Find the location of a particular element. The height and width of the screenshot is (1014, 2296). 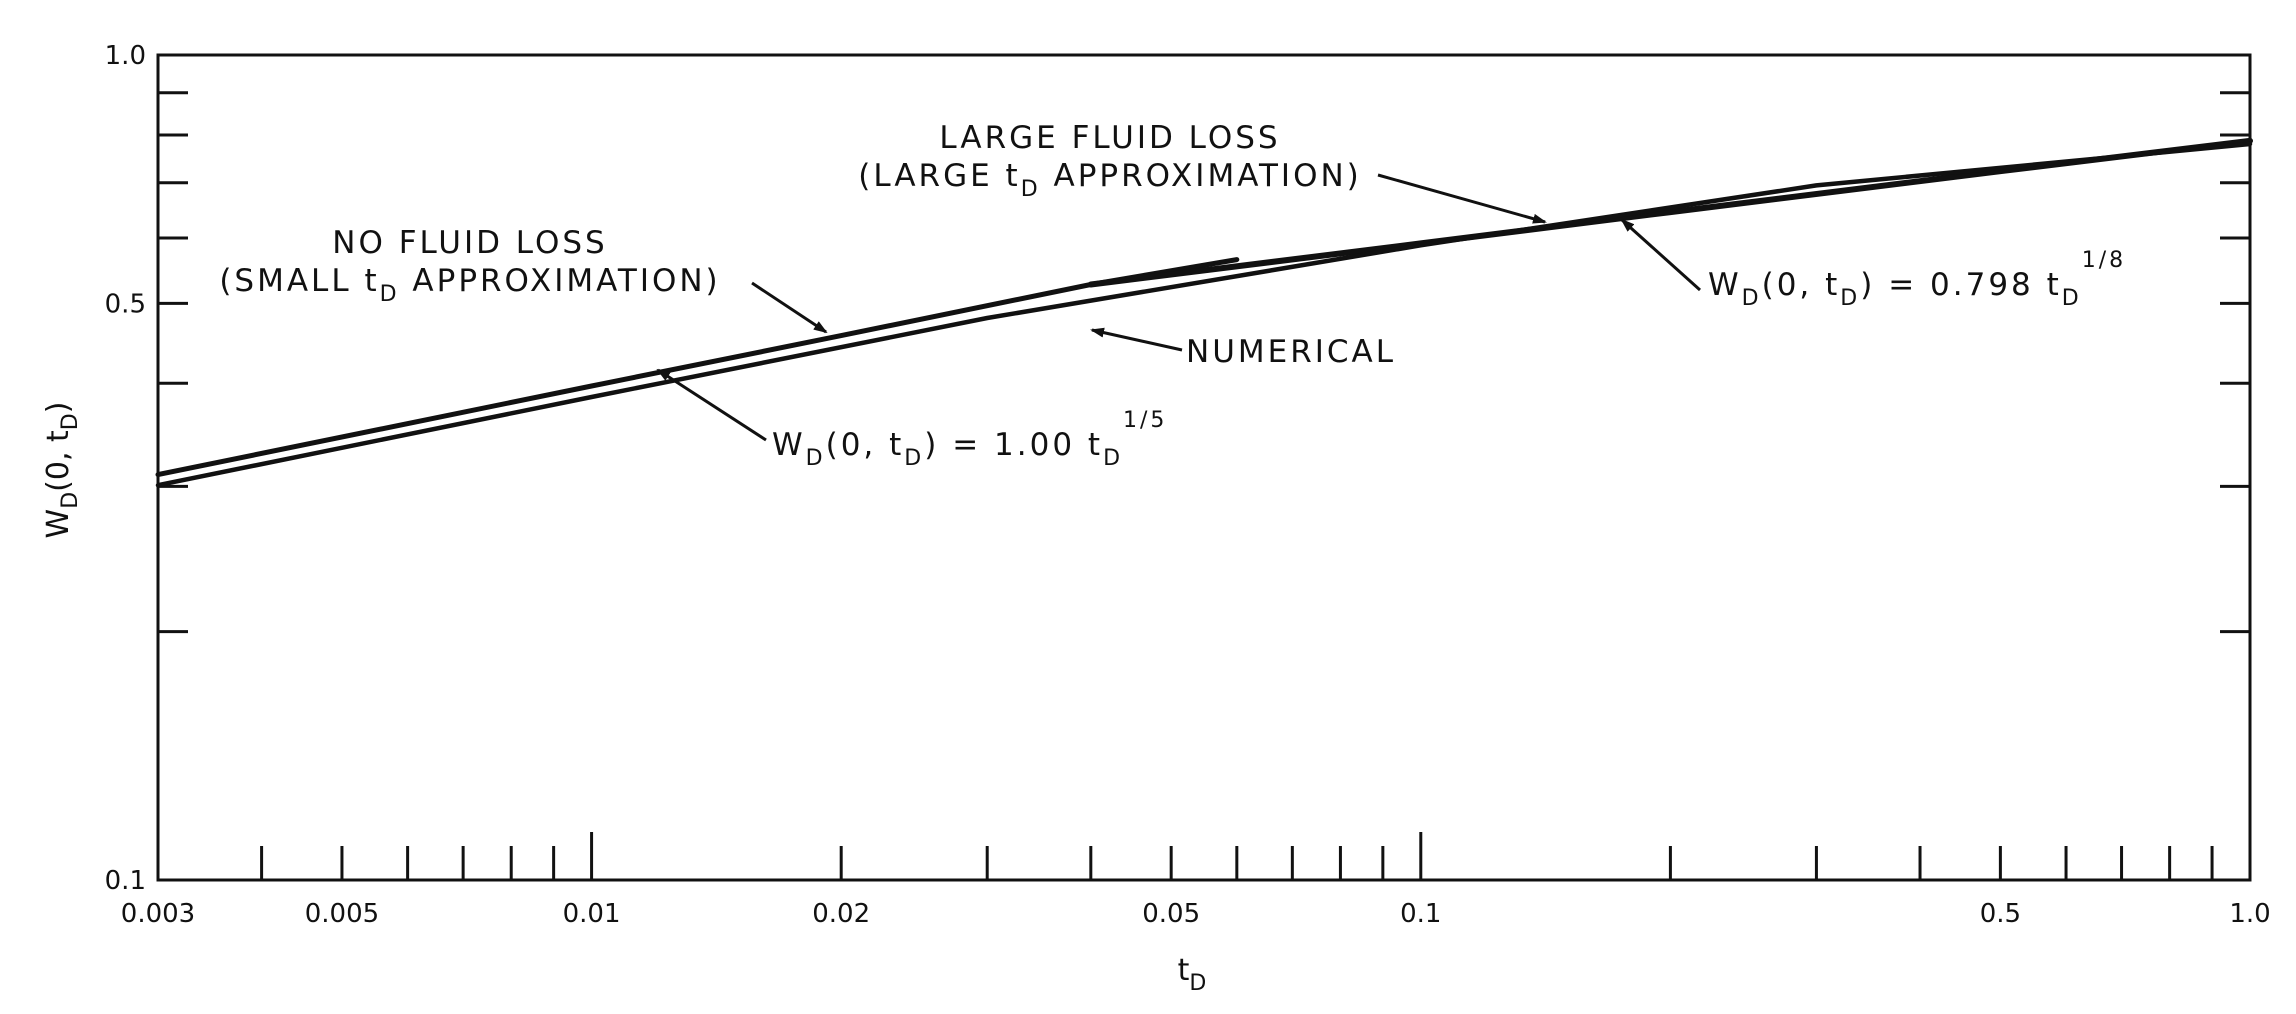

x-tick-label: 1.0 is located at coordinates (2249, 914).